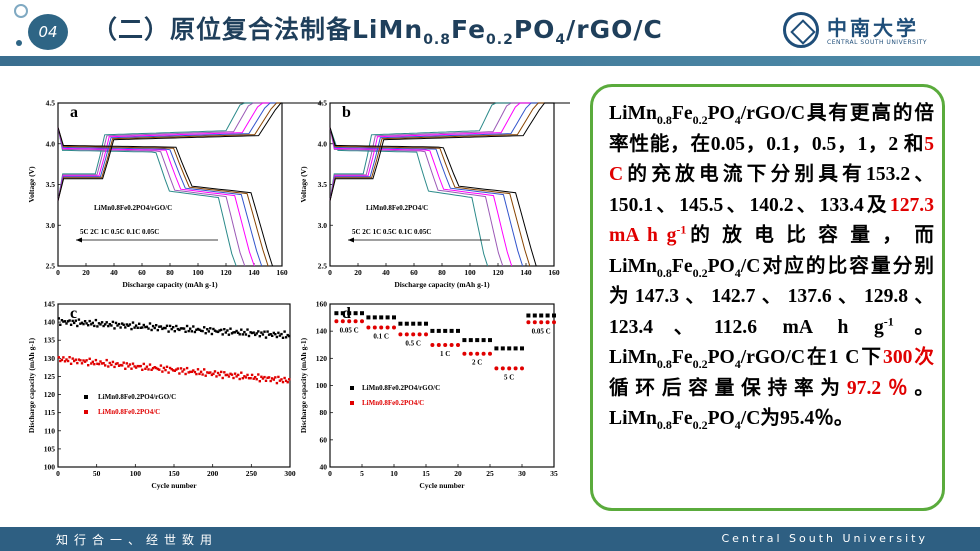 This screenshot has width=980, height=551. I want to click on x-tick-label-b: 80, so click(442, 272).